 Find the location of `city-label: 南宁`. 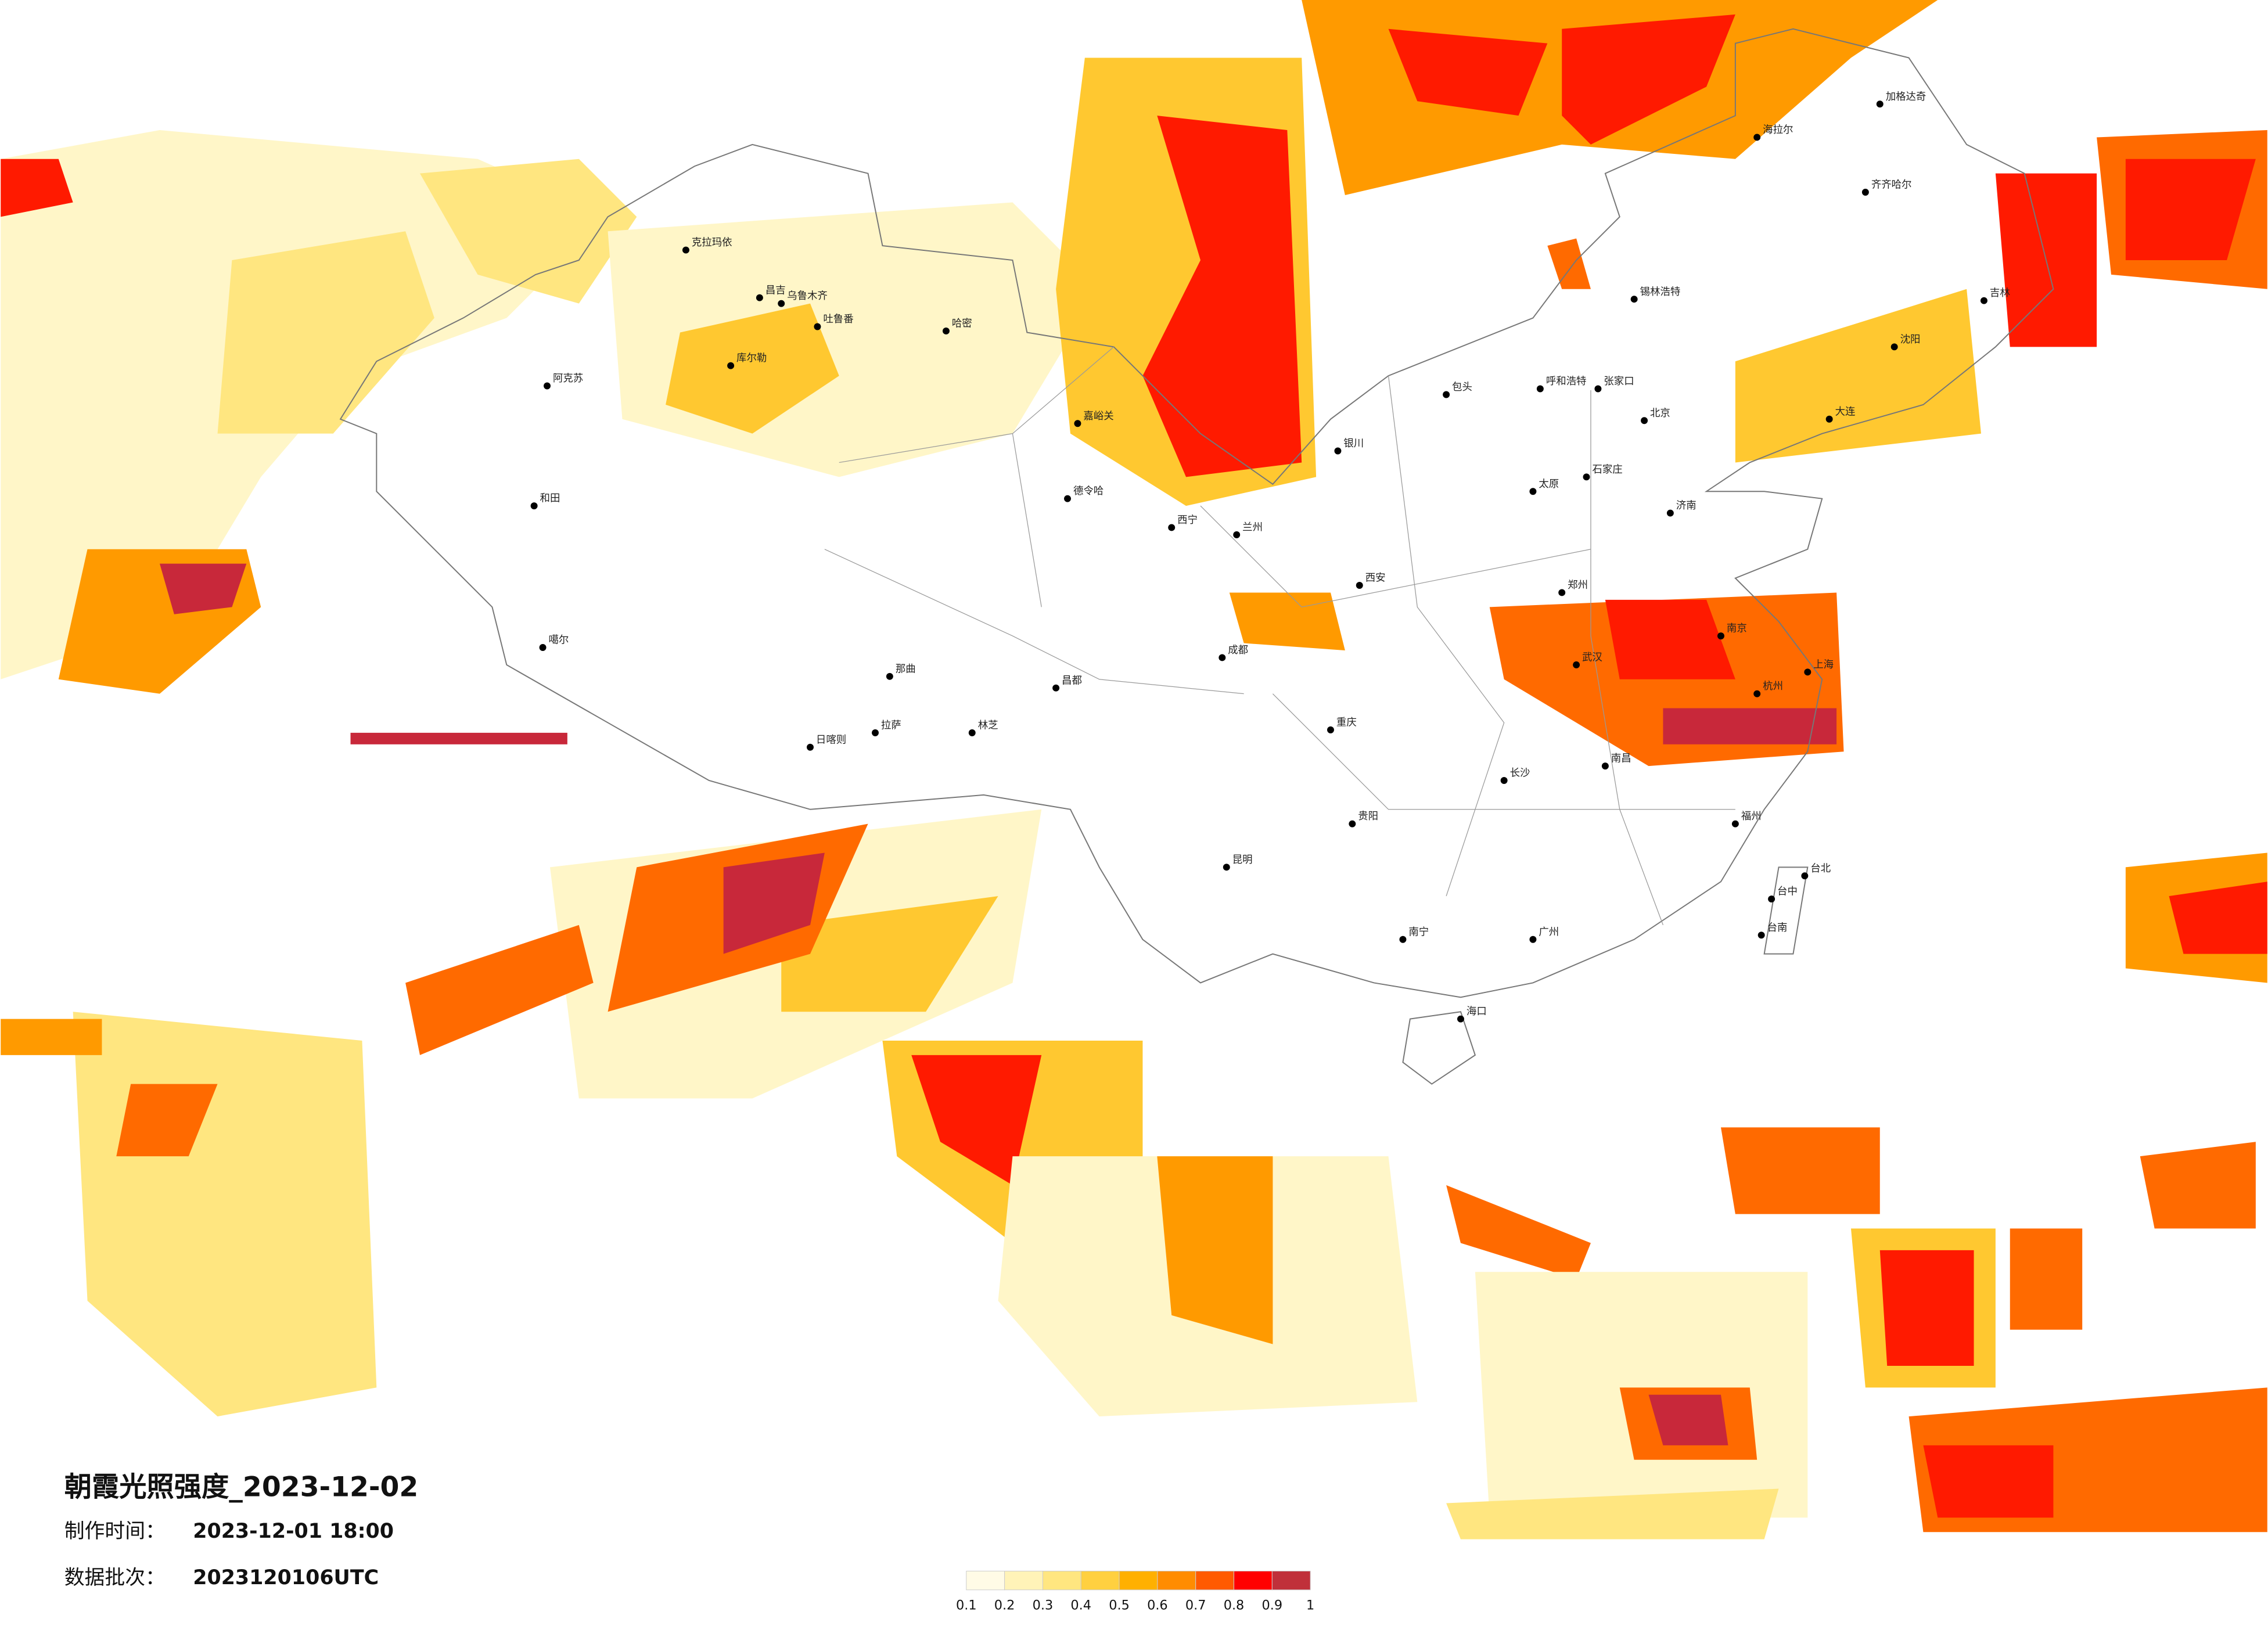

city-label: 南宁 is located at coordinates (1418, 932).